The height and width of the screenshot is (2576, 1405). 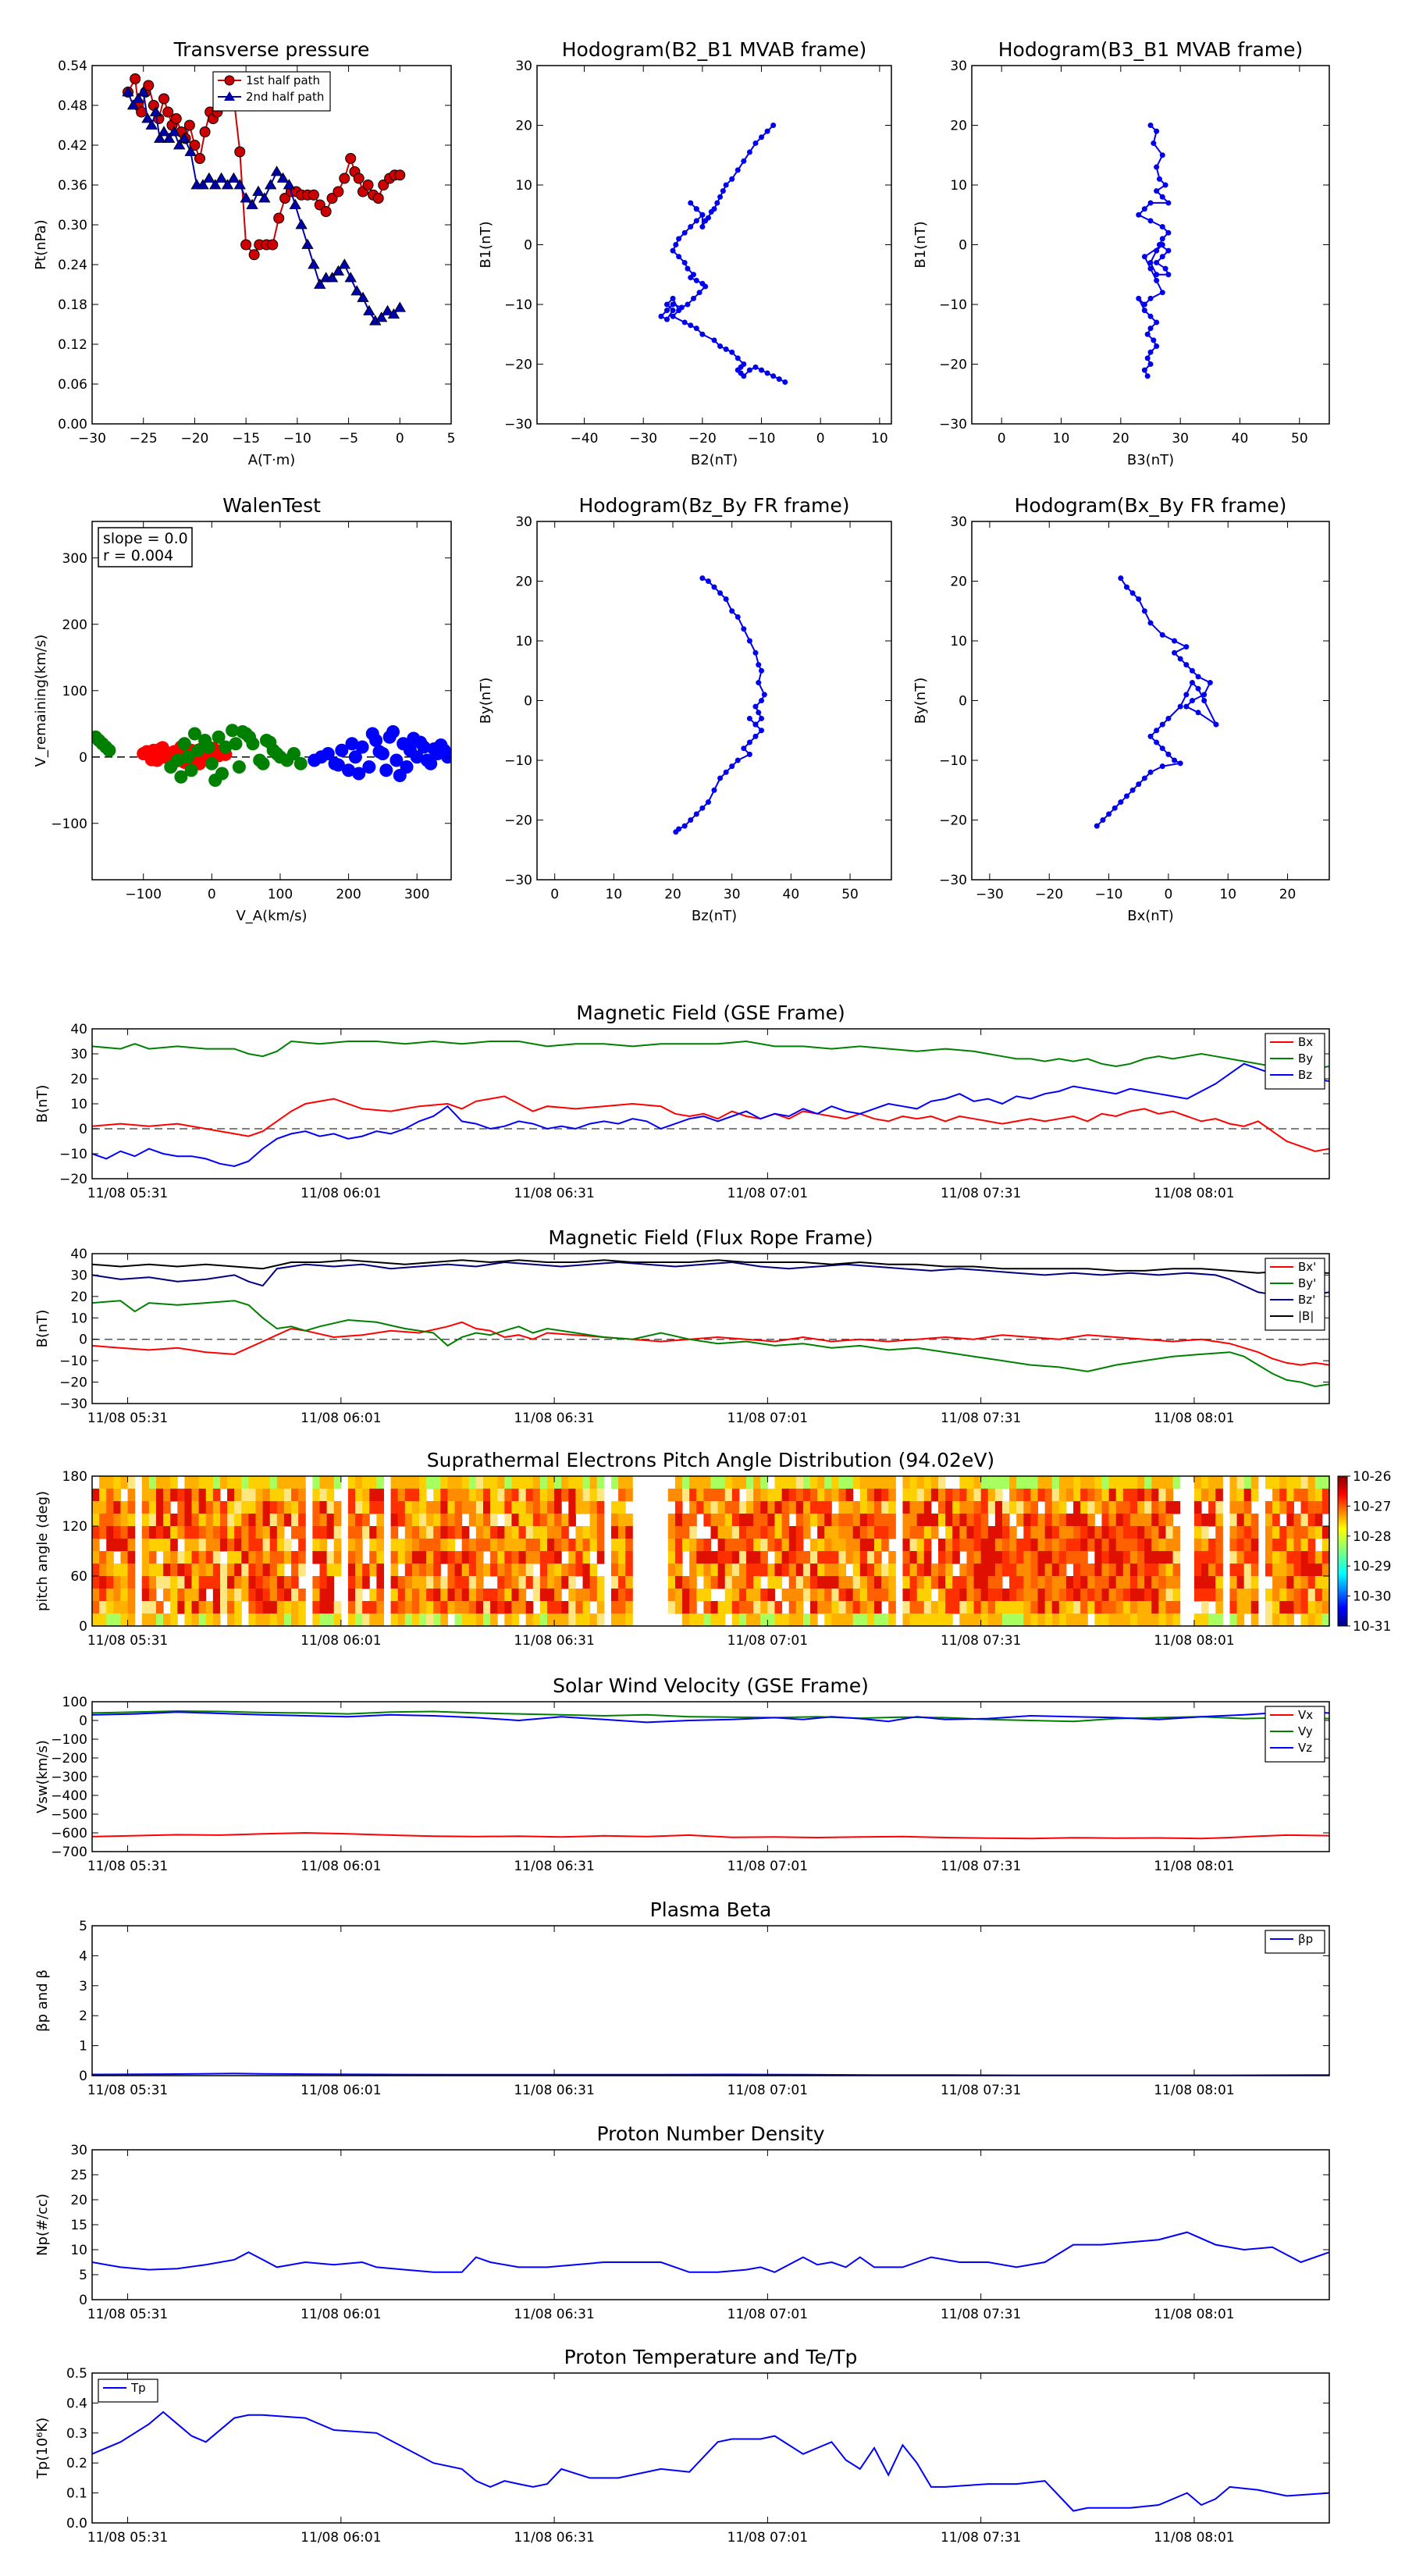 I want to click on x-tick-label: 11/08 06:01, so click(x=341, y=2538).